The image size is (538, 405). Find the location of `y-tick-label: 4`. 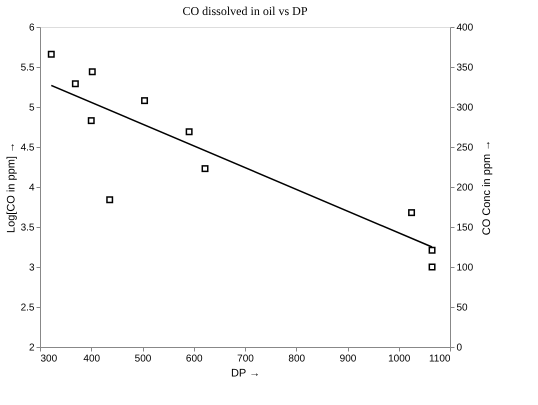

y-tick-label: 4 is located at coordinates (31, 188).